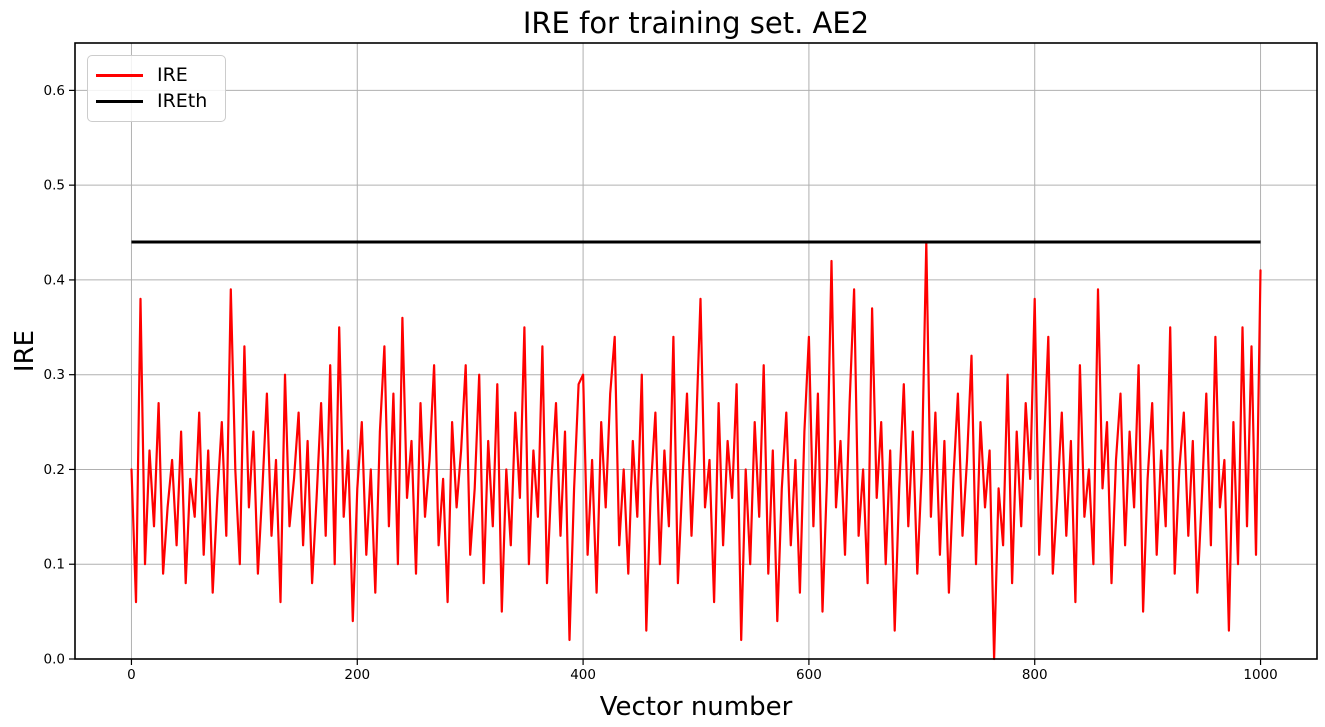 This screenshot has width=1325, height=727. Describe the element at coordinates (119, 102) in the screenshot. I see `legend-line-sample-black` at that location.